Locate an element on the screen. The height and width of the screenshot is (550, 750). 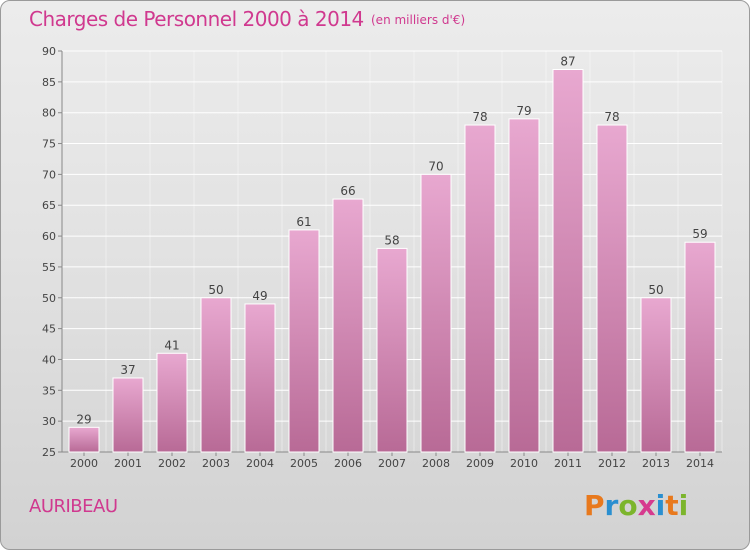
bar-2003 is located at coordinates (216, 375).